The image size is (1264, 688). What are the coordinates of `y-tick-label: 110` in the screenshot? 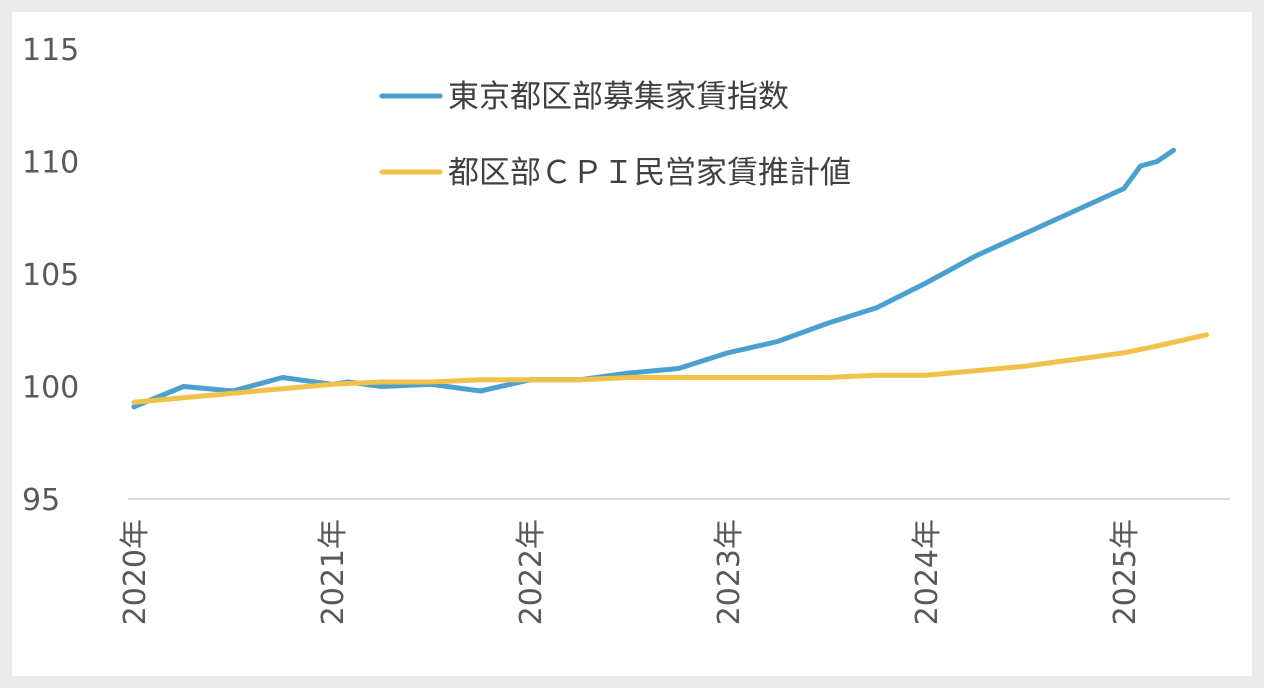 It's located at (50, 163).